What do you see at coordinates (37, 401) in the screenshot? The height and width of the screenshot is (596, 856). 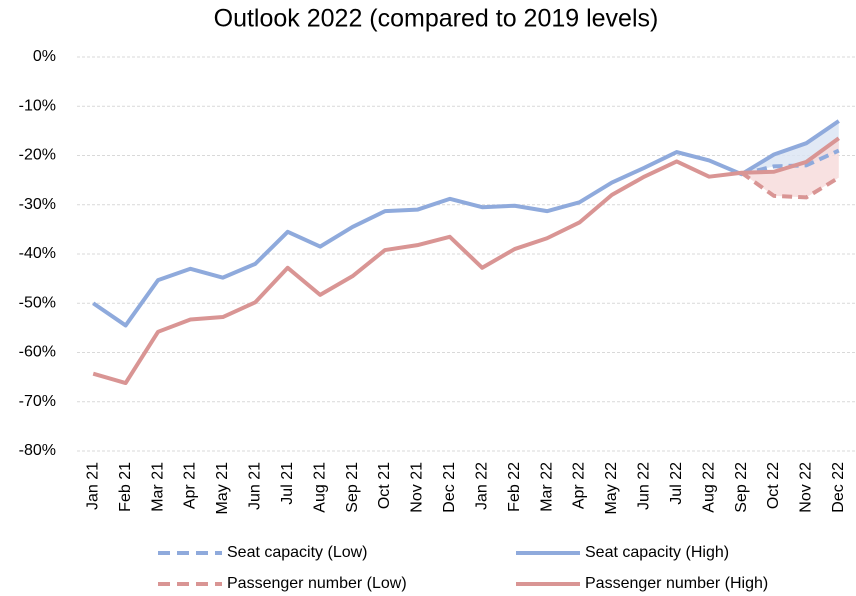 I see `y-tick-label: -70%` at bounding box center [37, 401].